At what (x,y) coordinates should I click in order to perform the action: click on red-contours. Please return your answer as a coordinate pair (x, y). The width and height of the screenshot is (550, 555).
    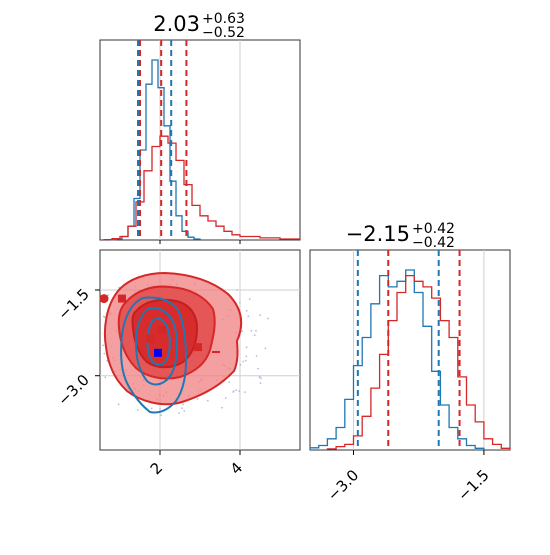
    Looking at the image, I should click on (173, 338).